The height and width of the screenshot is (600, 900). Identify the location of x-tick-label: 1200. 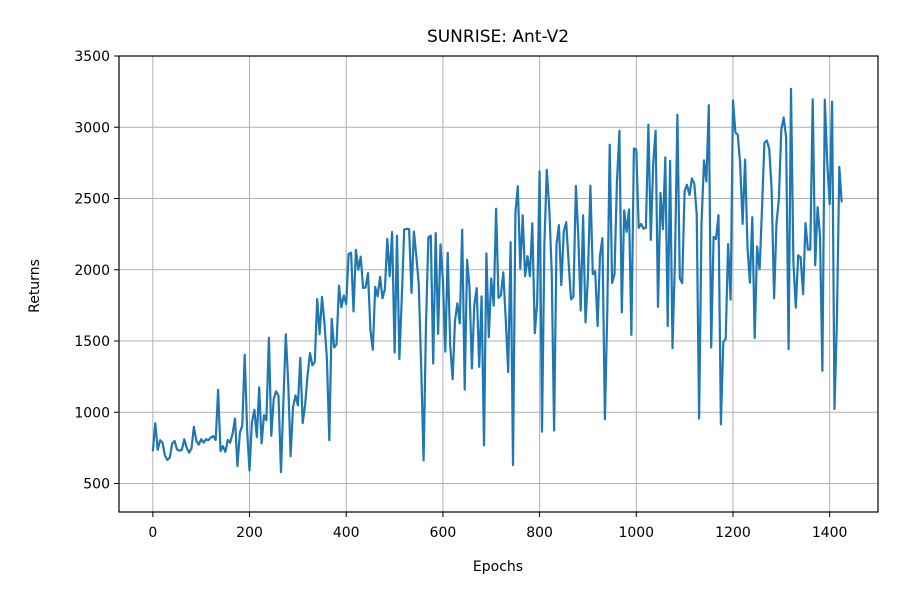
(733, 533).